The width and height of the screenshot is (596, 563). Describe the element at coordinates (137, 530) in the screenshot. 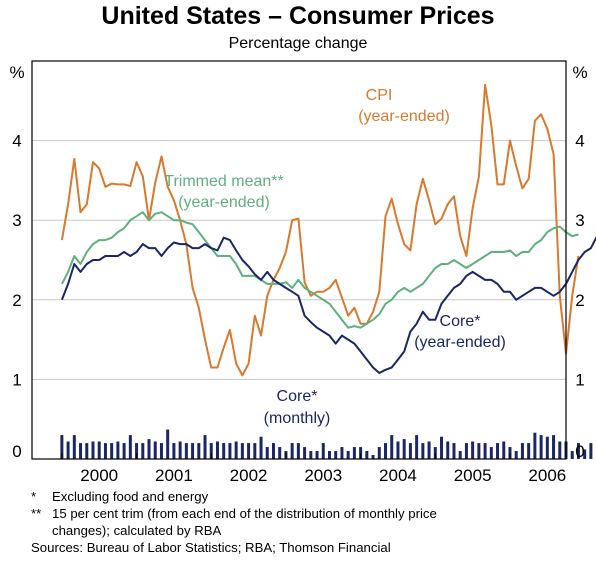

I see `footnote-2-text-line2: changes); calculated by RBA` at that location.